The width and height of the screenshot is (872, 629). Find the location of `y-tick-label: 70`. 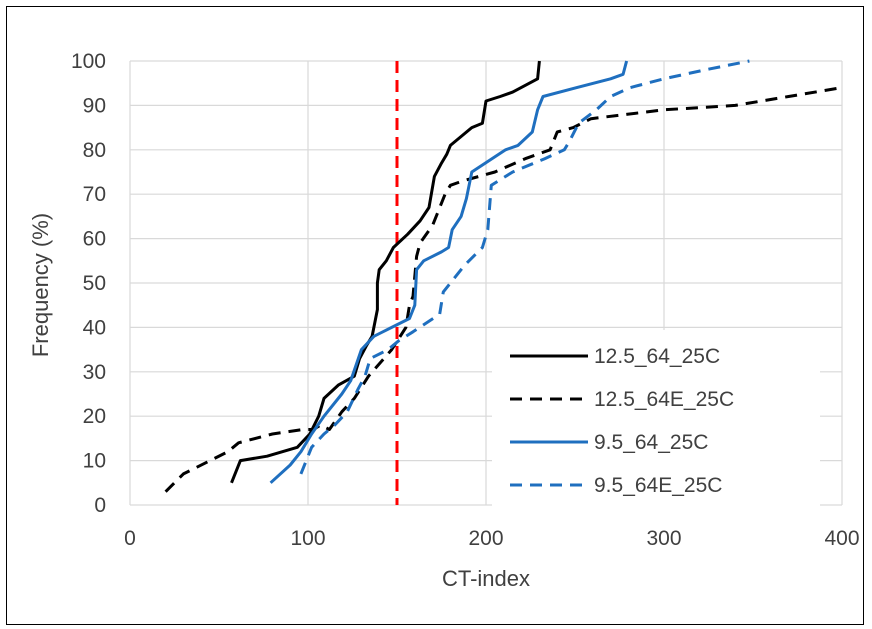

y-tick-label: 70 is located at coordinates (94, 194).